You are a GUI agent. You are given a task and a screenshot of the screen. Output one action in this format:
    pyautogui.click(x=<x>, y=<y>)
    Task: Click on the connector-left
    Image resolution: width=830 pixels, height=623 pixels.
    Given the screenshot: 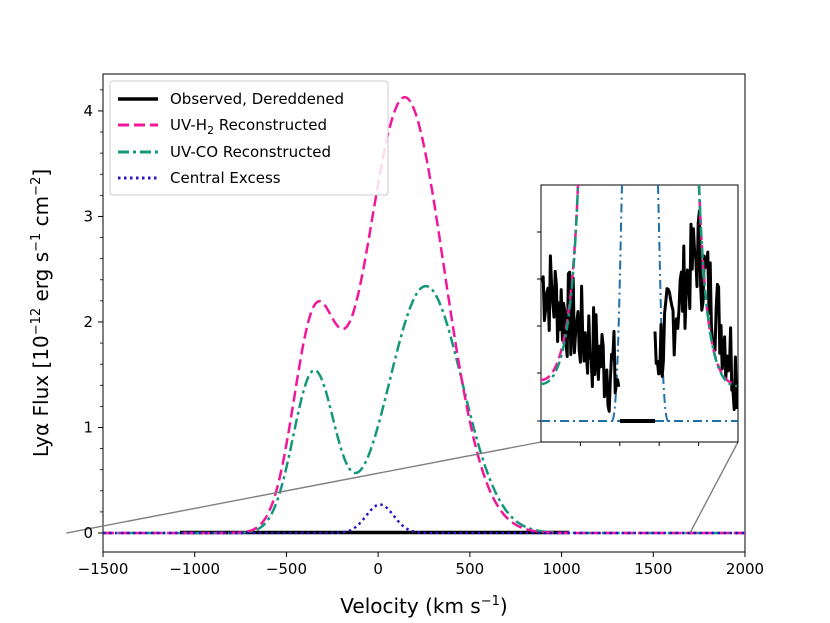 What is the action you would take?
    pyautogui.click(x=304, y=487)
    